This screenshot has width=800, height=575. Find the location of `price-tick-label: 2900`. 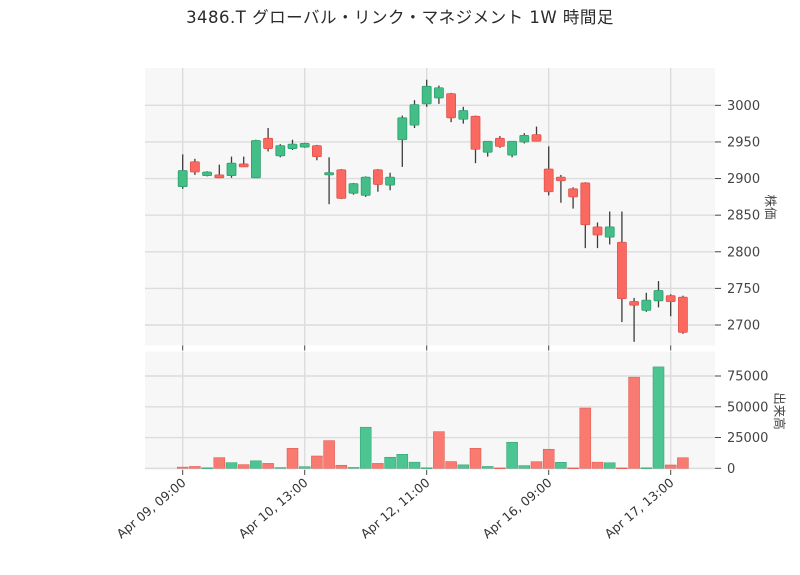

price-tick-label: 2900 is located at coordinates (743, 179).